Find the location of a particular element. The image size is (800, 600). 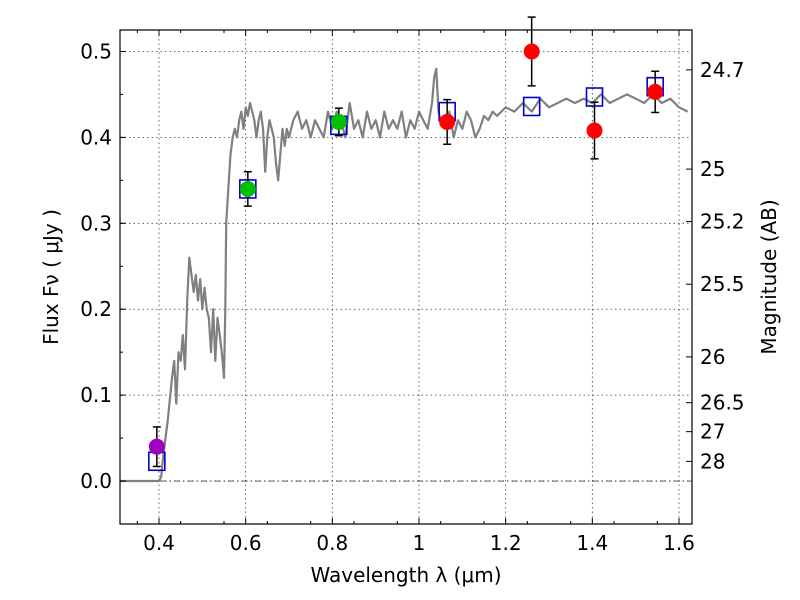

right-tick-label: 27 is located at coordinates (712, 432).